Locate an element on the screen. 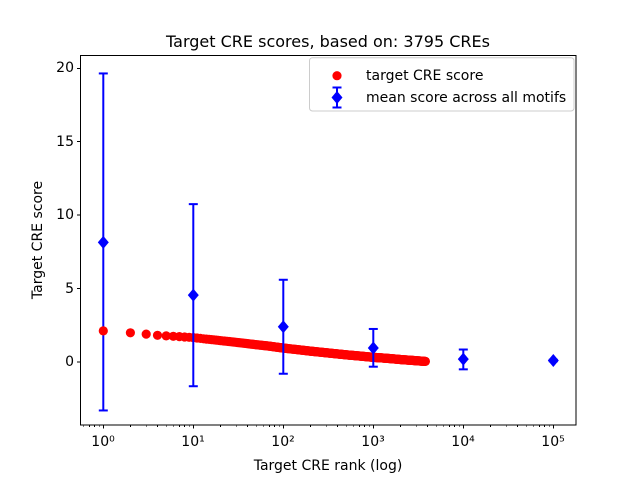 This screenshot has width=640, height=480. y-tick-label-10: 10 is located at coordinates (65, 215).